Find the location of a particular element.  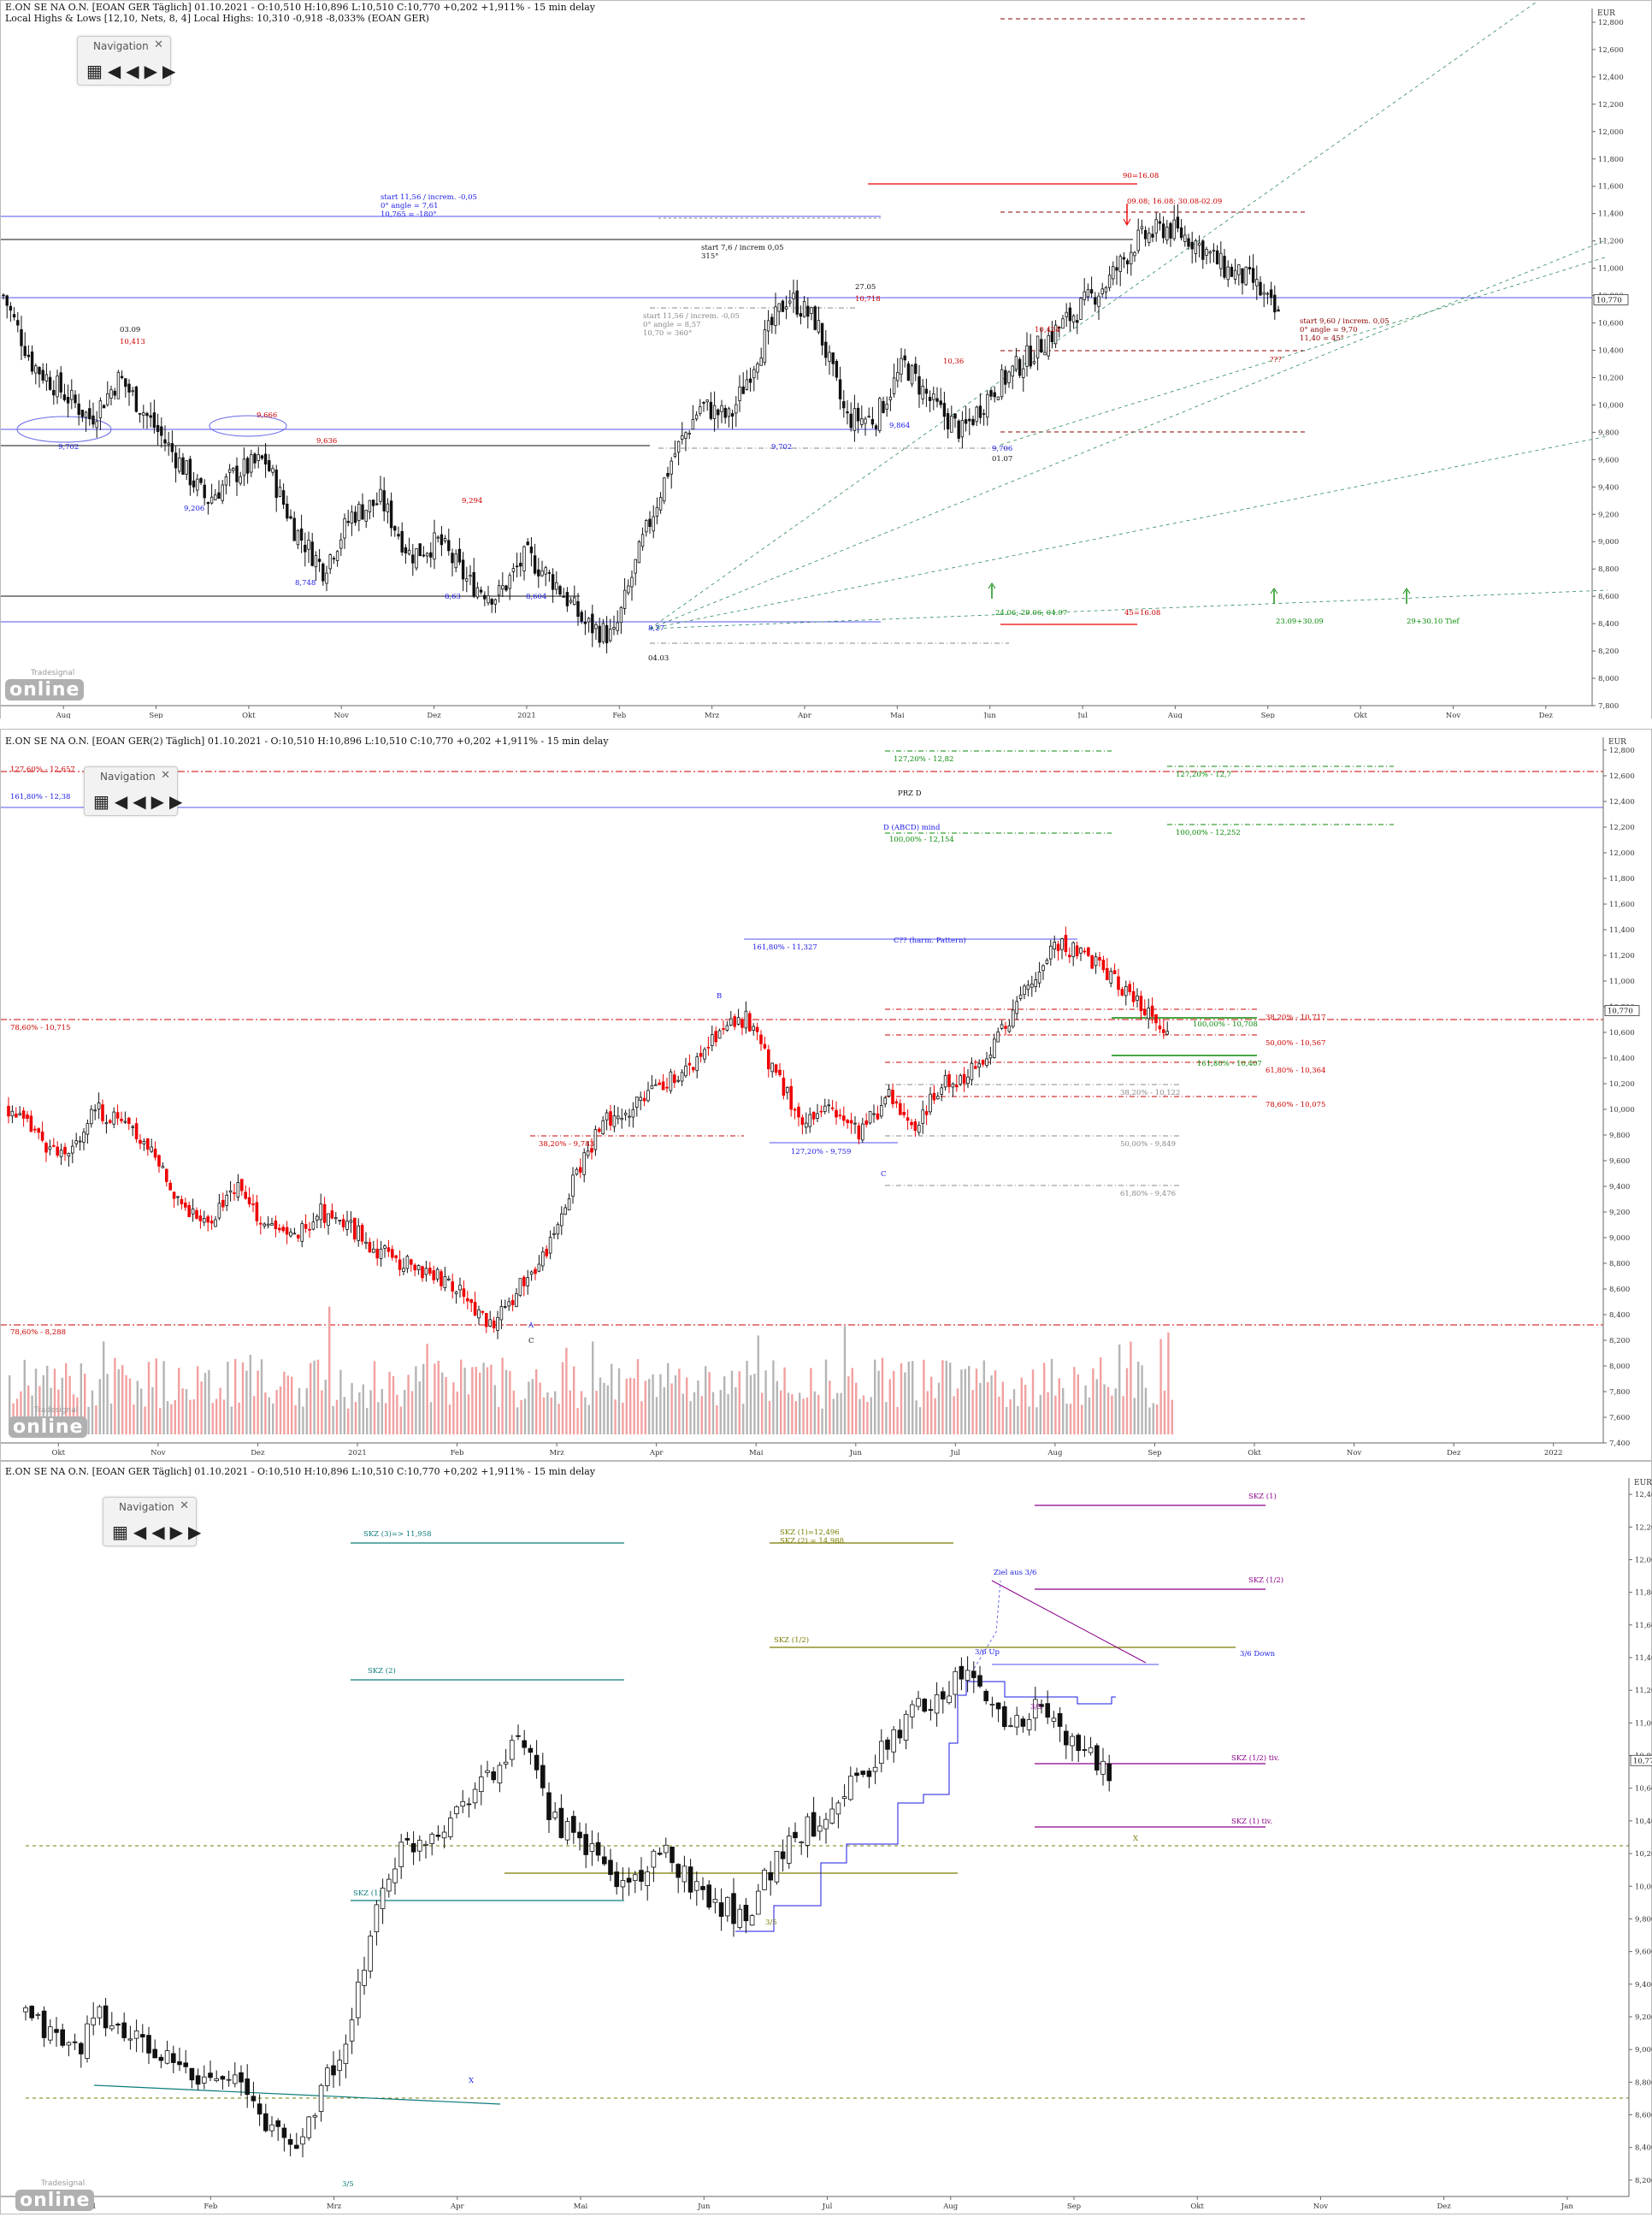

last-price-value: 10,770 is located at coordinates (1609, 300).